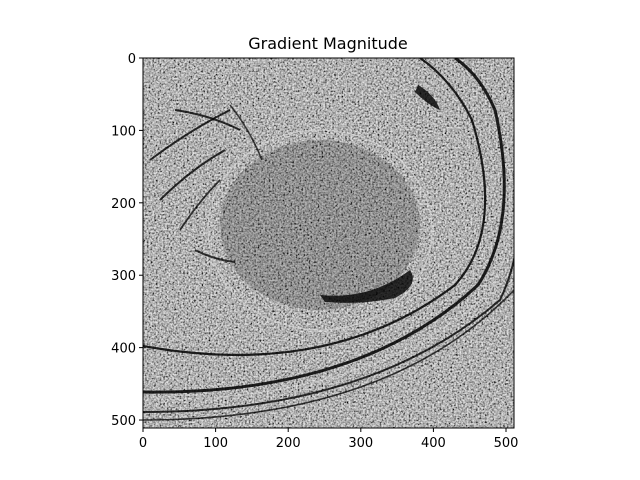 The image size is (640, 480). Describe the element at coordinates (123, 131) in the screenshot. I see `y-tick-label: 100` at that location.